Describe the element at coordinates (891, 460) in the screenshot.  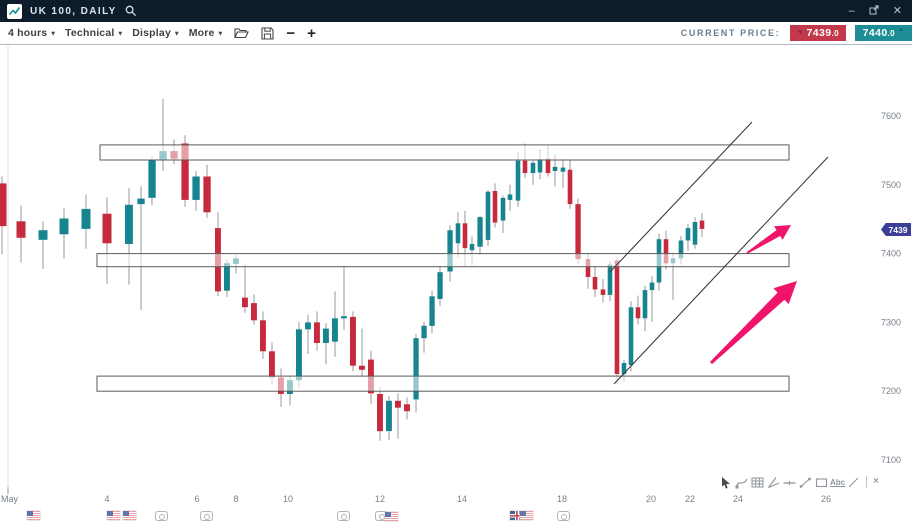
I see `svg-text: 7100` at that location.